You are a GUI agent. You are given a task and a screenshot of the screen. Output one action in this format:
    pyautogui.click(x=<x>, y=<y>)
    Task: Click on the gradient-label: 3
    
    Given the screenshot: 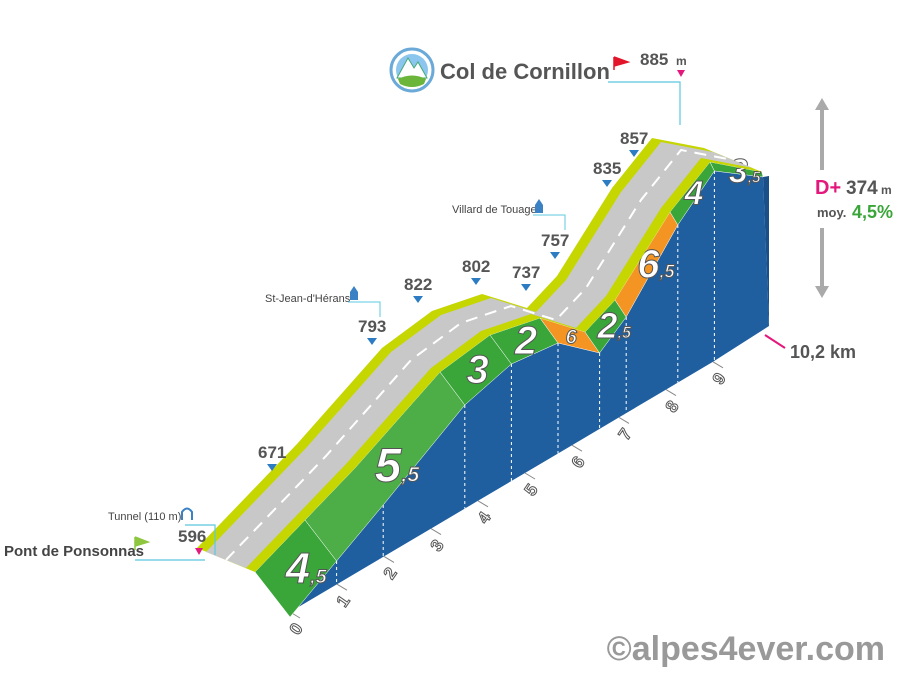 What is the action you would take?
    pyautogui.click(x=478, y=370)
    